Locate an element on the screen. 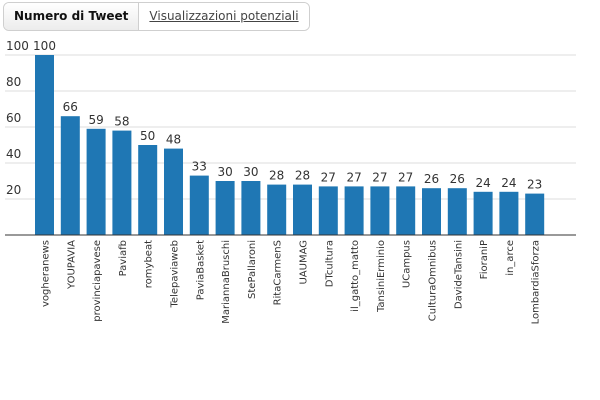 This screenshot has height=400, width=600. x-tick-label: provinciapavese is located at coordinates (97, 281).